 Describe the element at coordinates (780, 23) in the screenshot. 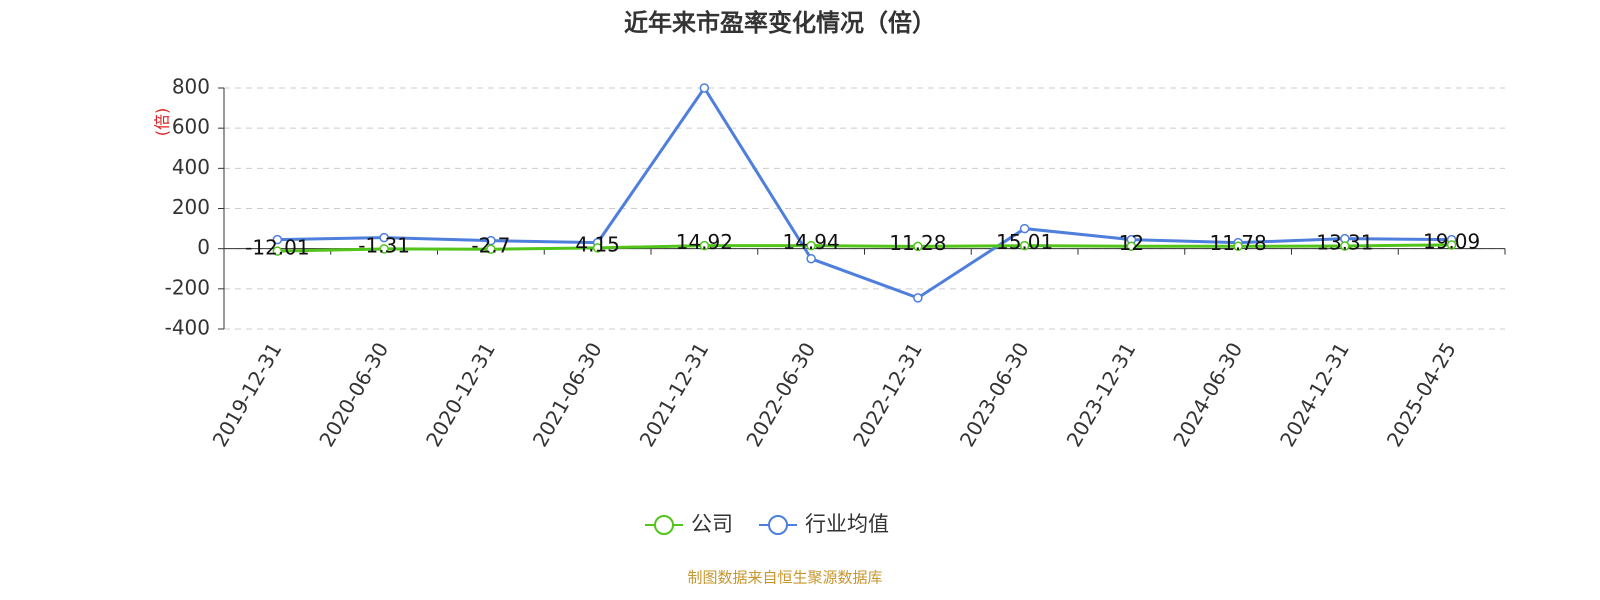

I see `chart-title: 近年来市盈率变化情况（倍）` at that location.